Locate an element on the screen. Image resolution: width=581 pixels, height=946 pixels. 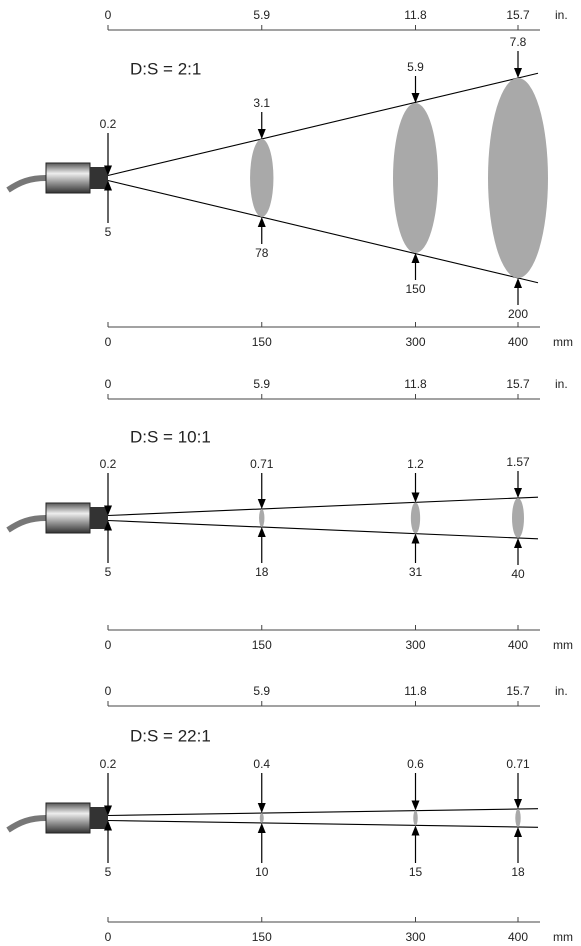
spot-inch-label: 0.6 is located at coordinates (415, 764).